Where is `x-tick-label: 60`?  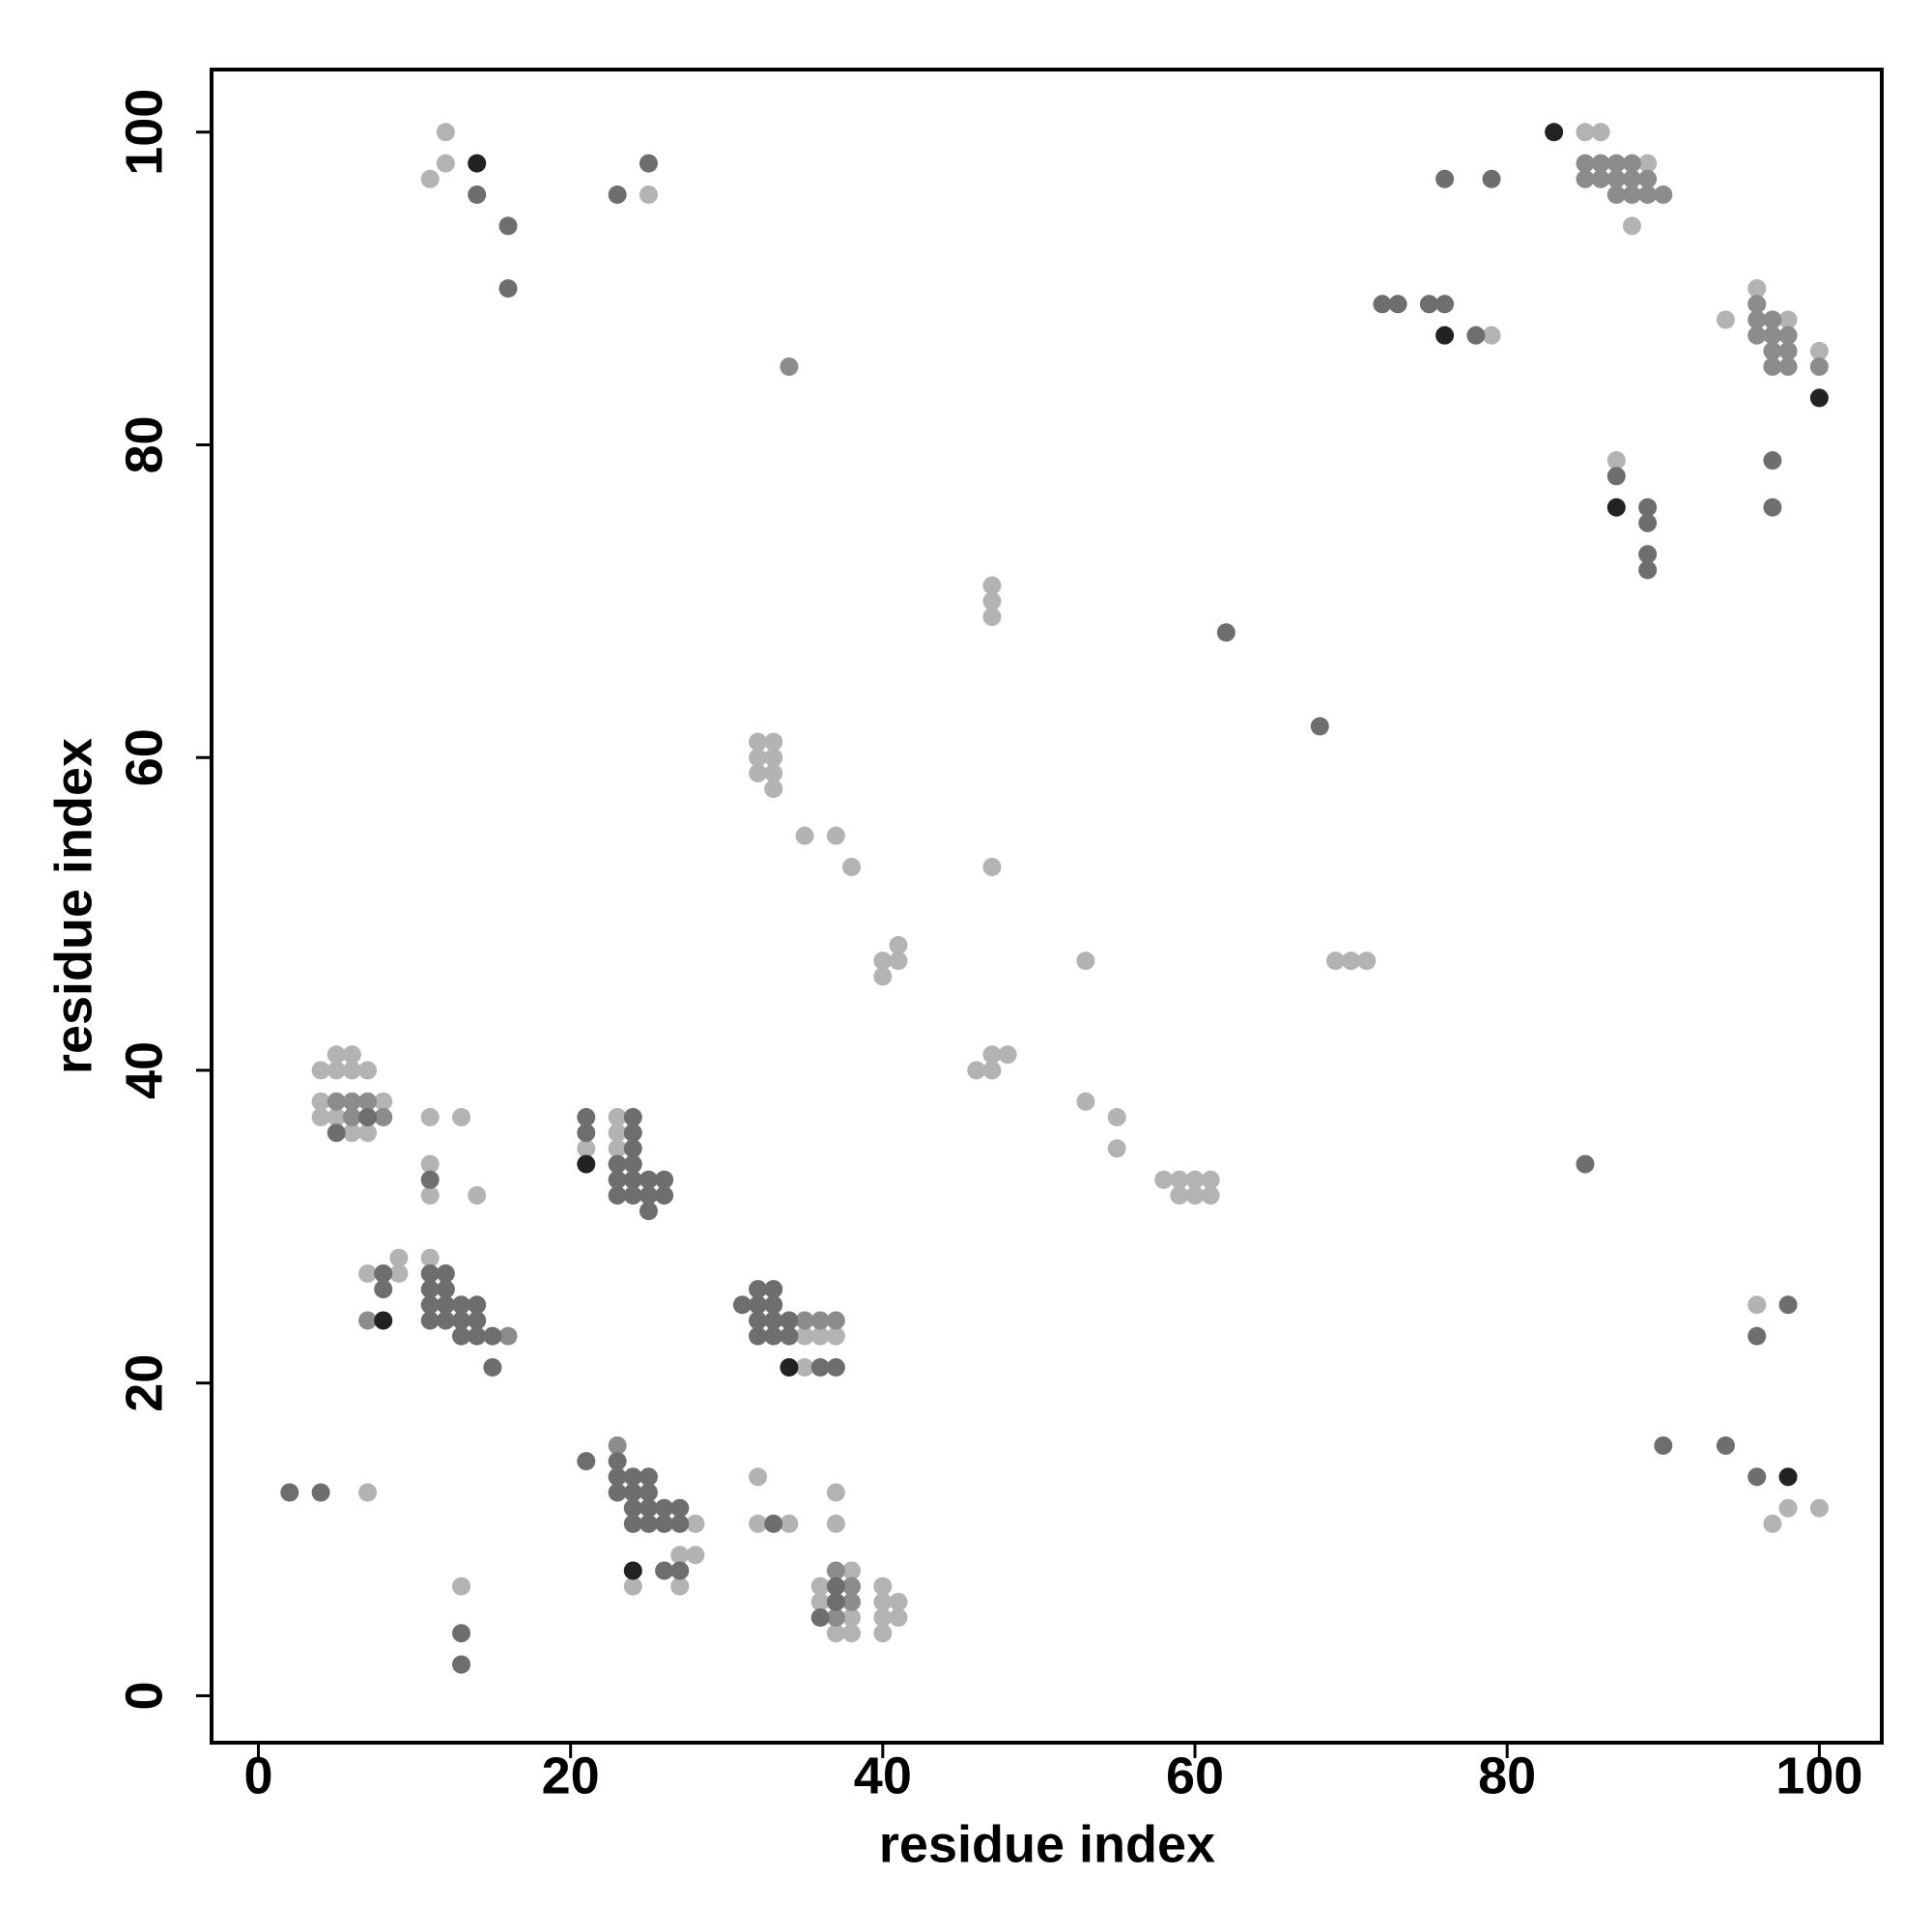 x-tick-label: 60 is located at coordinates (1195, 1775).